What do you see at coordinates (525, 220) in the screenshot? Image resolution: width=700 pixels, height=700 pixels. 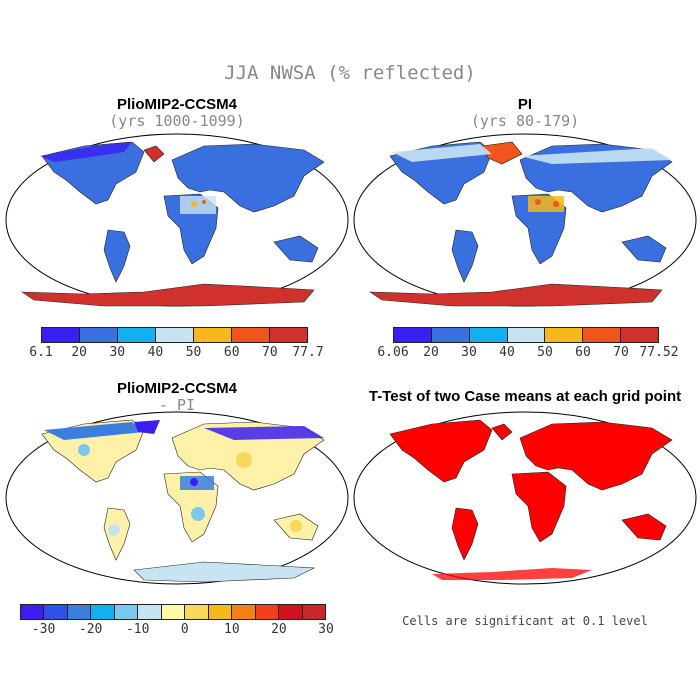 I see `map-top-right` at bounding box center [525, 220].